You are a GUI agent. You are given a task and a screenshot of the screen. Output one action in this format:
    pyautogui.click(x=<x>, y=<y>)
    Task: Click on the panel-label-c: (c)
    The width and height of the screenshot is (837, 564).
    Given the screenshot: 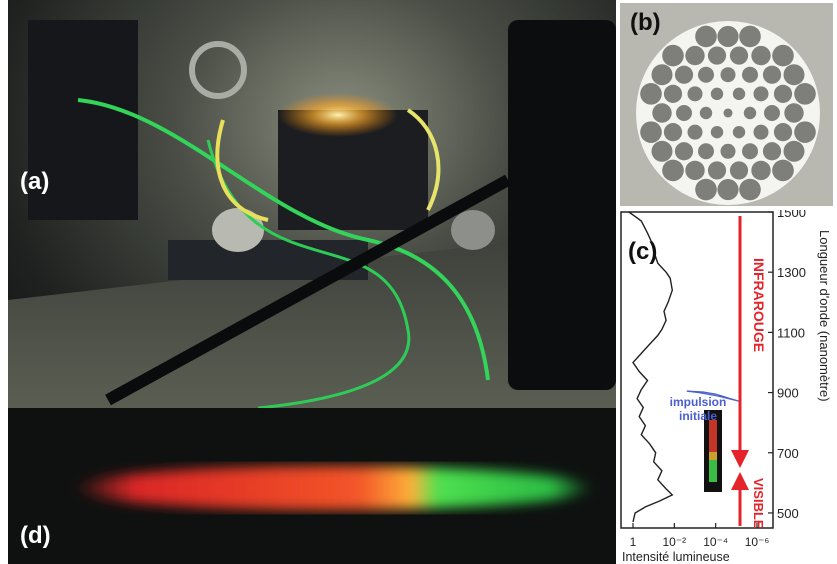 What is the action you would take?
    pyautogui.click(x=643, y=251)
    